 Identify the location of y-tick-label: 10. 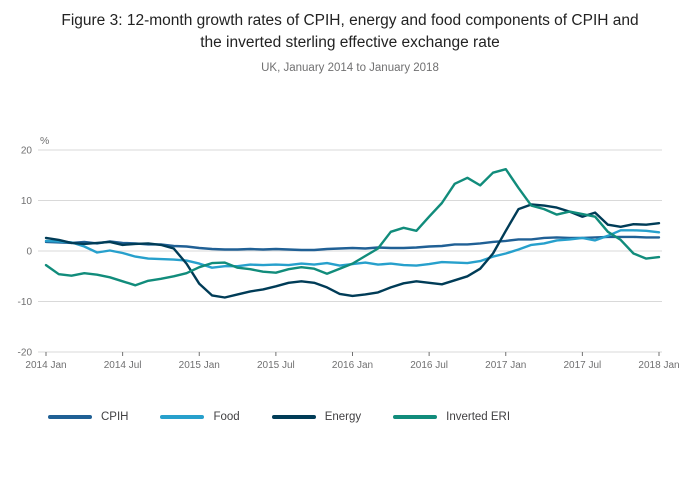
(27, 201).